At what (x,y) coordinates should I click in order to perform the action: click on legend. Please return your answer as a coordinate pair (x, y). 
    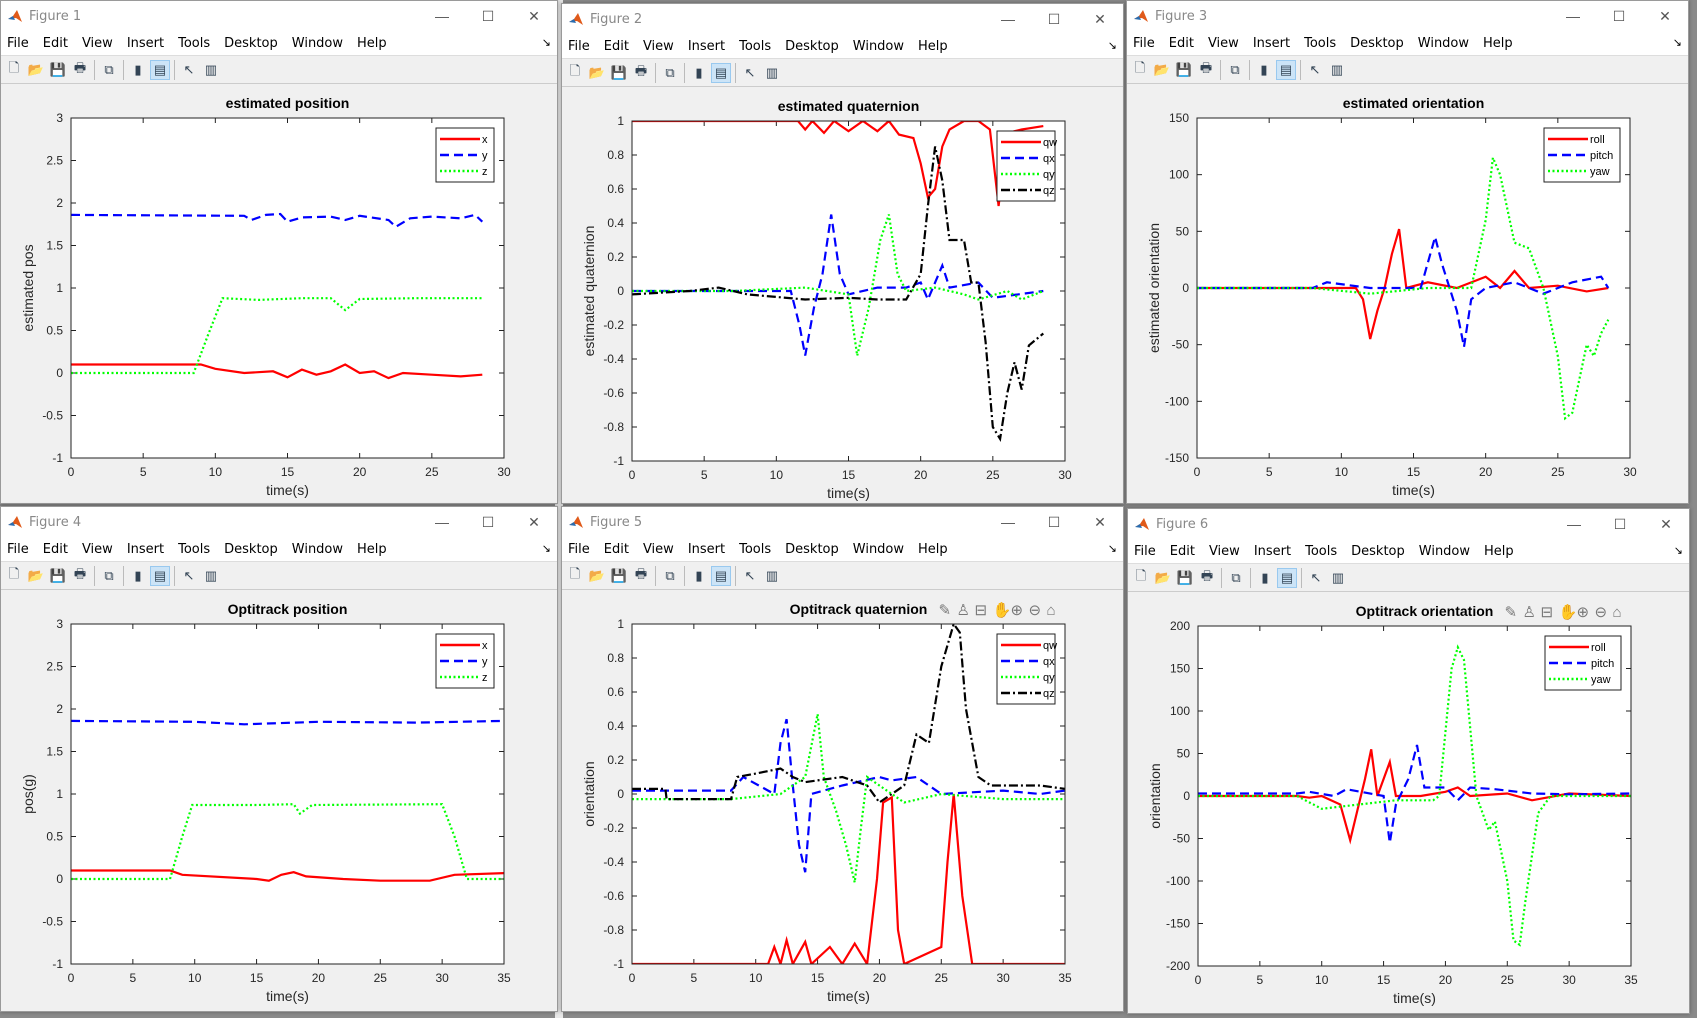
    Looking at the image, I should click on (465, 661).